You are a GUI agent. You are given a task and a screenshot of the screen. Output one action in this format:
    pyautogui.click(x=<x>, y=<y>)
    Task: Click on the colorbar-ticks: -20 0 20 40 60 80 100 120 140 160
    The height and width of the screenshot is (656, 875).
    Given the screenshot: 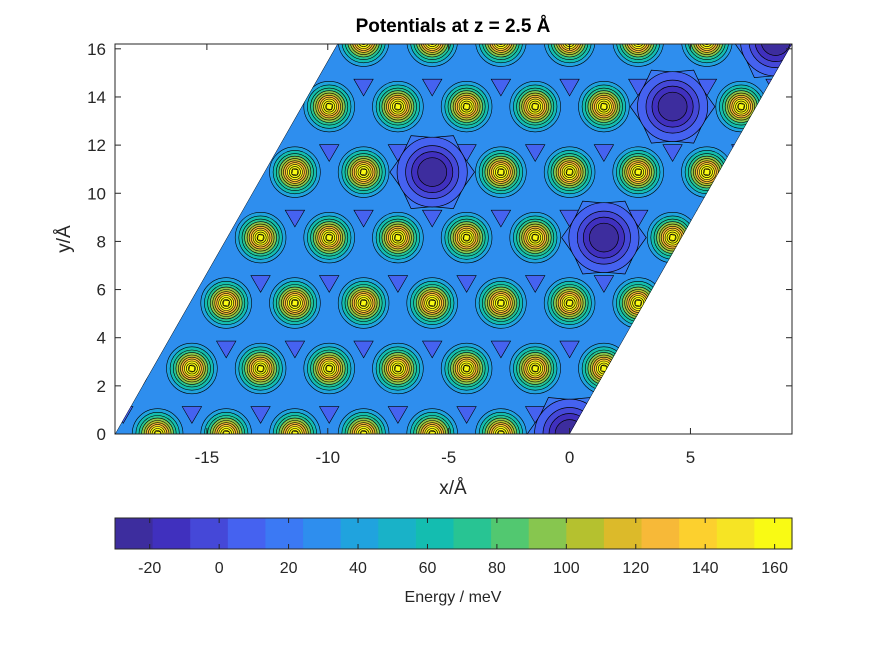 What is the action you would take?
    pyautogui.click(x=463, y=547)
    